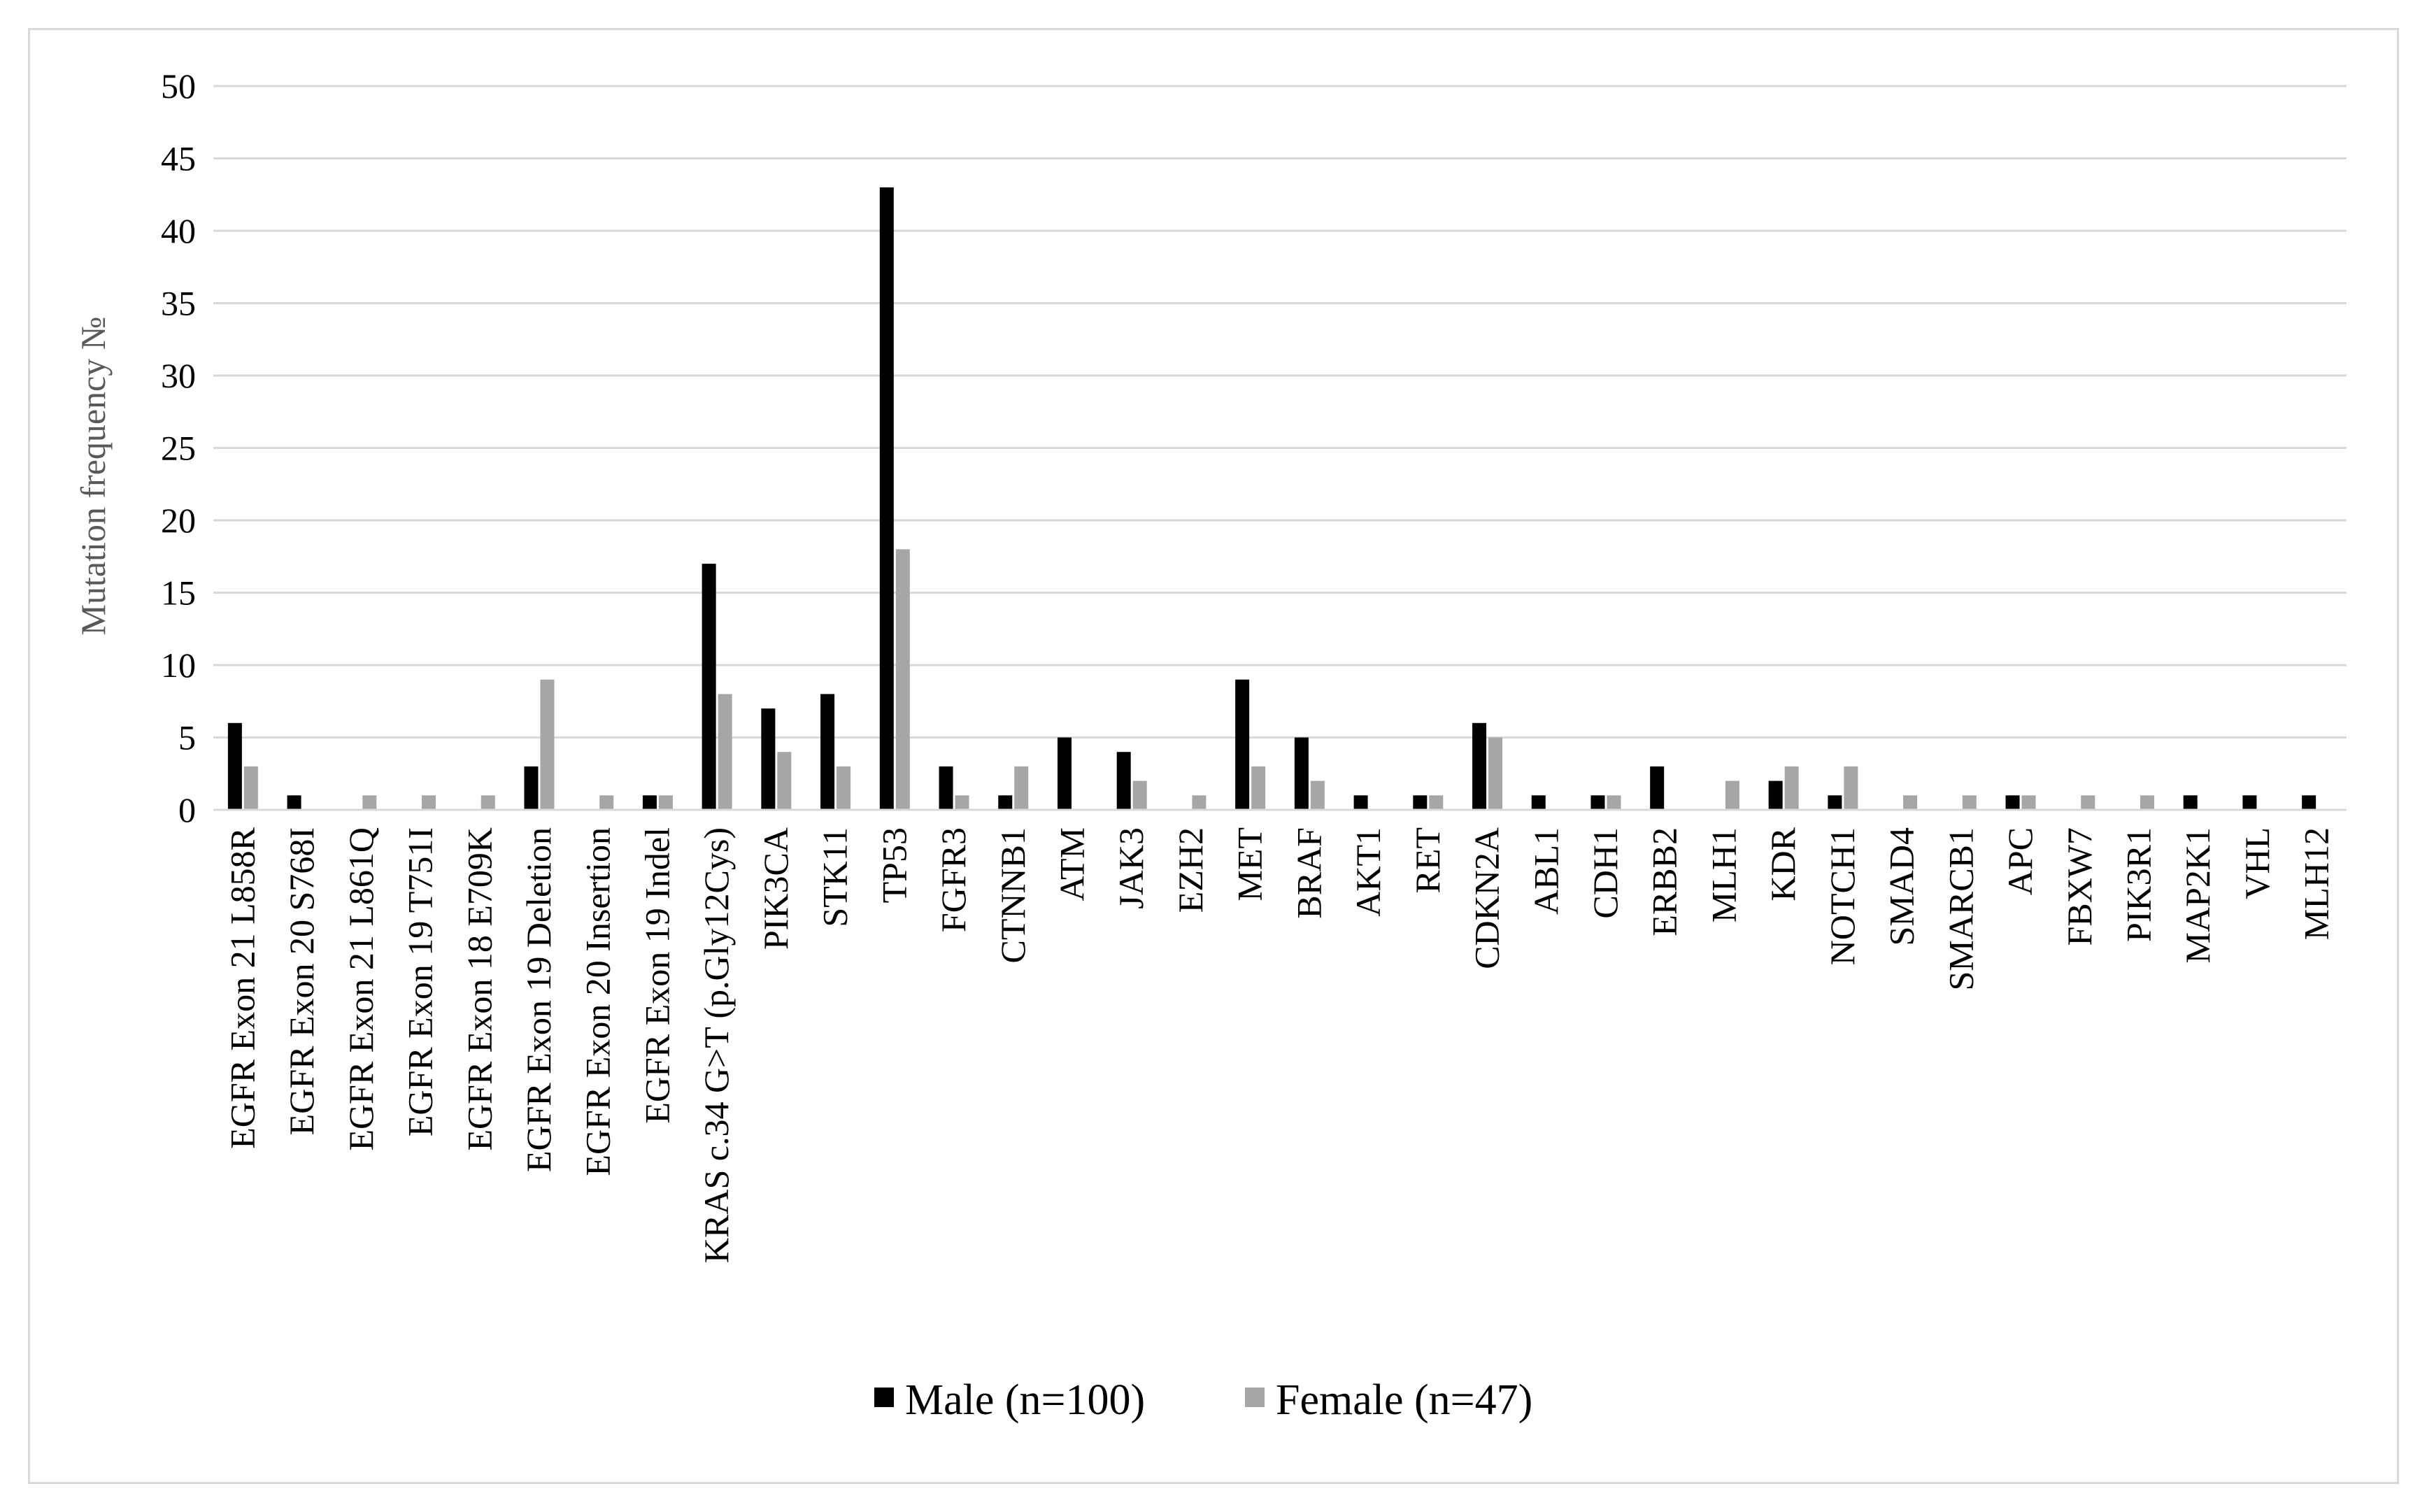 The height and width of the screenshot is (1512, 2427). Describe the element at coordinates (884, 1397) in the screenshot. I see `legend-swatch-male` at that location.